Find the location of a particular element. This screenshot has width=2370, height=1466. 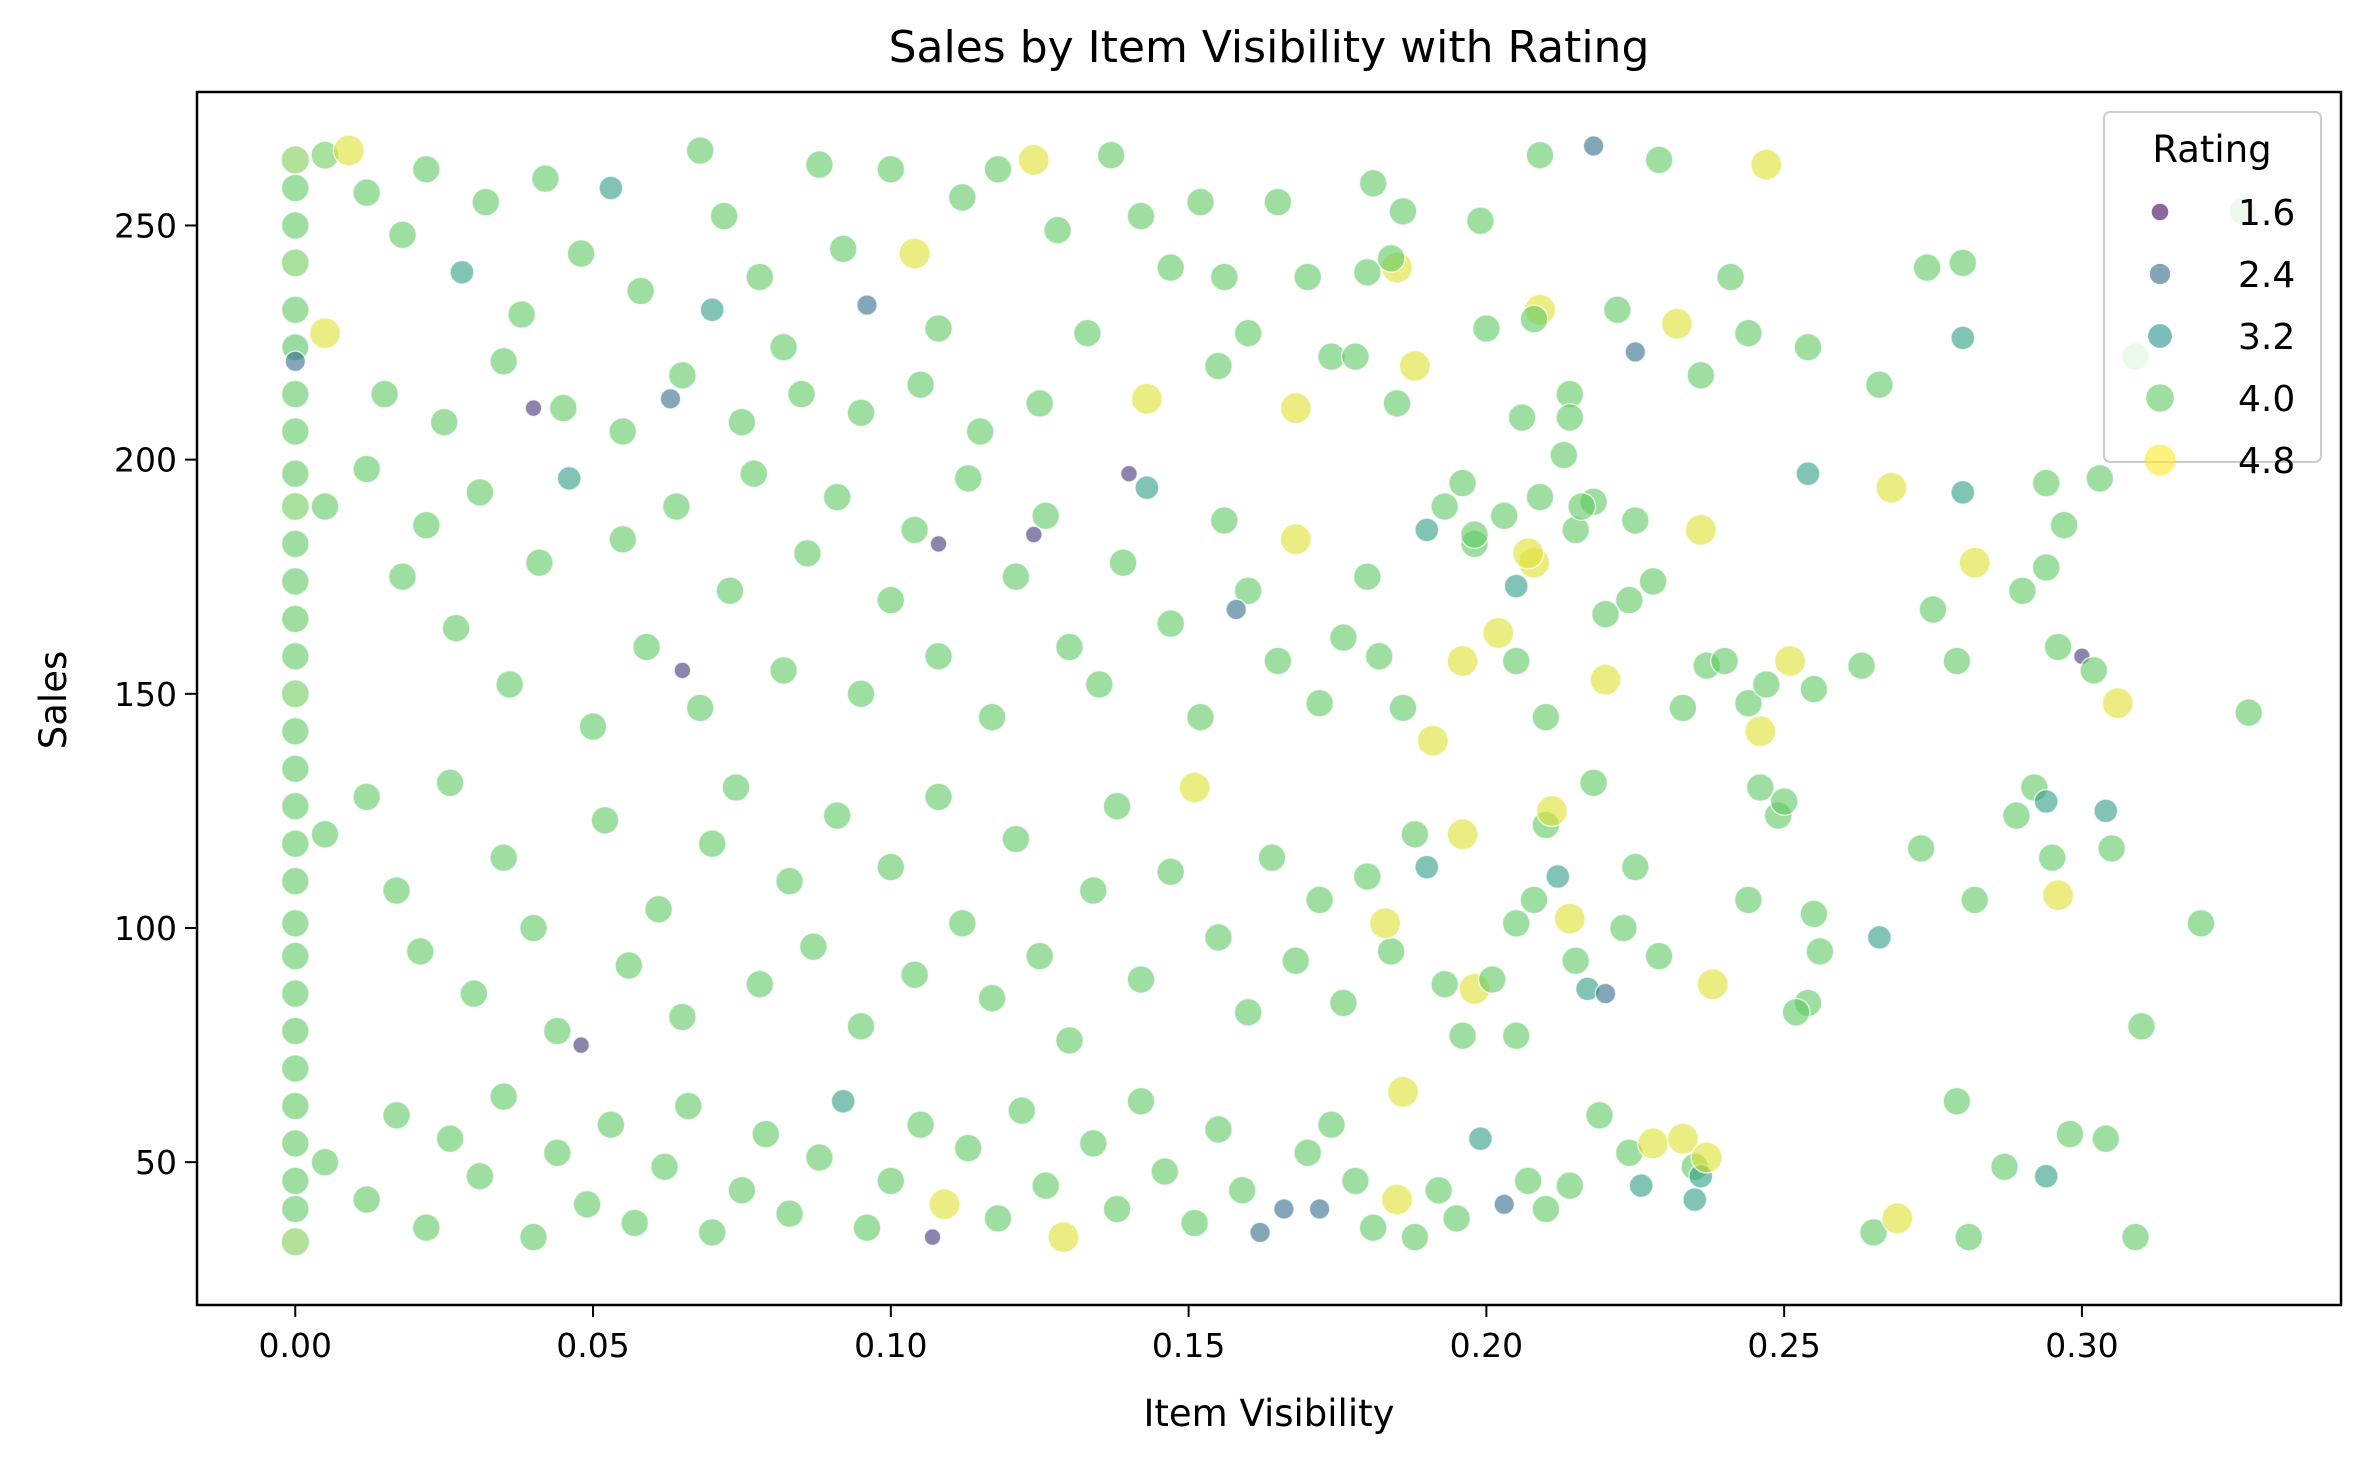

legend-label: 1.6 is located at coordinates (2266, 213).